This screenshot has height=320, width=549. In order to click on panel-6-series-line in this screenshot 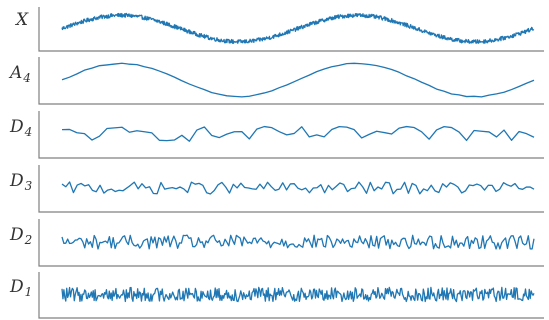, I will do `click(298, 294)`.